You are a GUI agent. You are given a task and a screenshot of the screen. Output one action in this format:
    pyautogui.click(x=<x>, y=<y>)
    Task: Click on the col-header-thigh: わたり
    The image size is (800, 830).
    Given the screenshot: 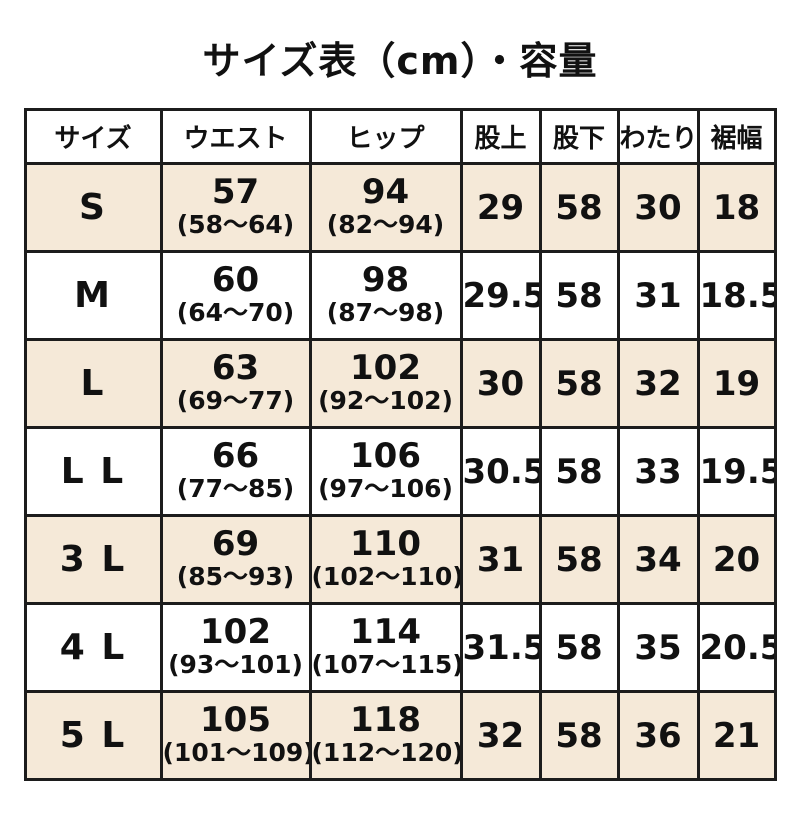 What is the action you would take?
    pyautogui.click(x=658, y=136)
    